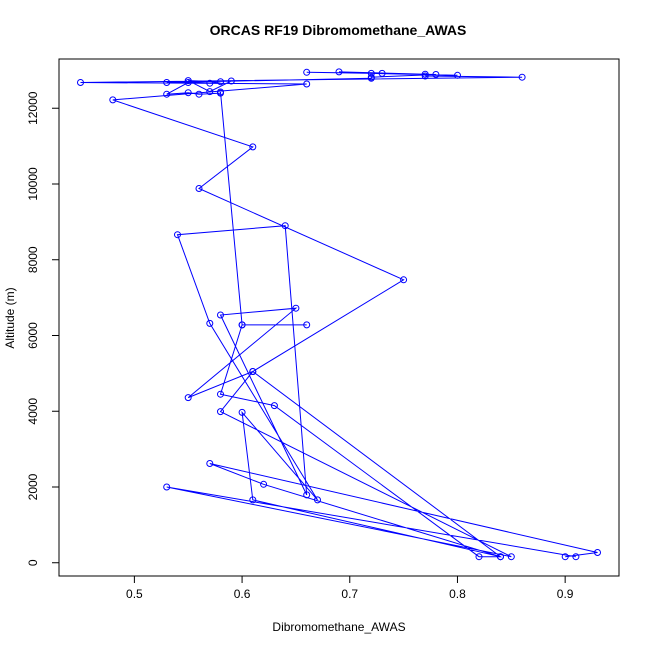 The height and width of the screenshot is (650, 650). I want to click on x-axis: 0.5 0.6 0.7 0.8 0.9, so click(350, 588).